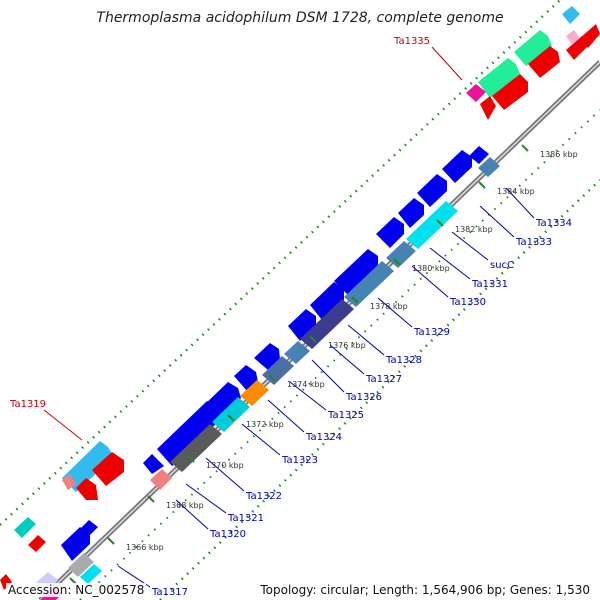 The width and height of the screenshot is (600, 600). What do you see at coordinates (489, 284) in the screenshot?
I see `gene-label: Ta1331` at bounding box center [489, 284].